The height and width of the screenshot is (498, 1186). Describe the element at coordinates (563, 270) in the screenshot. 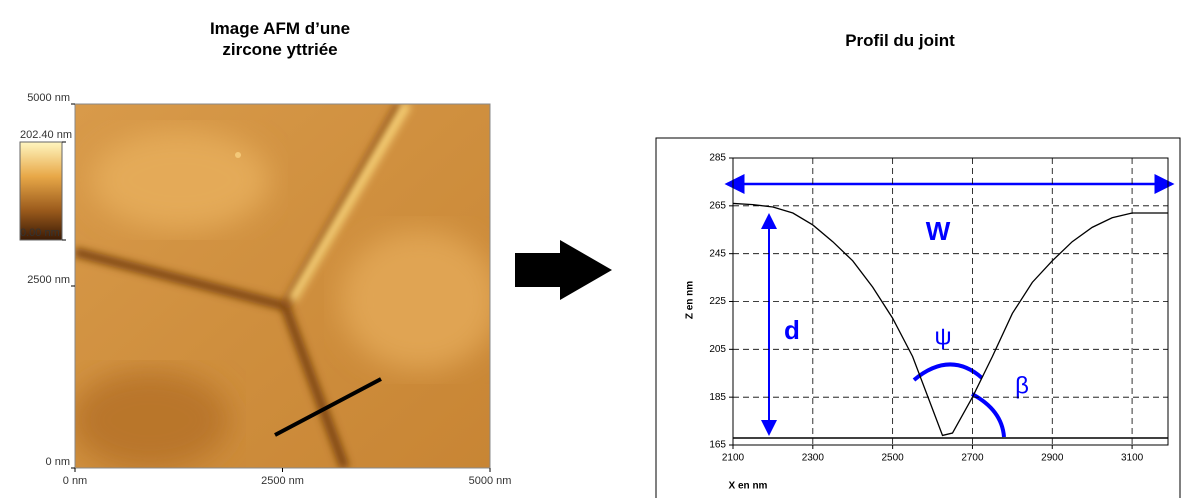

I see `arrow` at that location.